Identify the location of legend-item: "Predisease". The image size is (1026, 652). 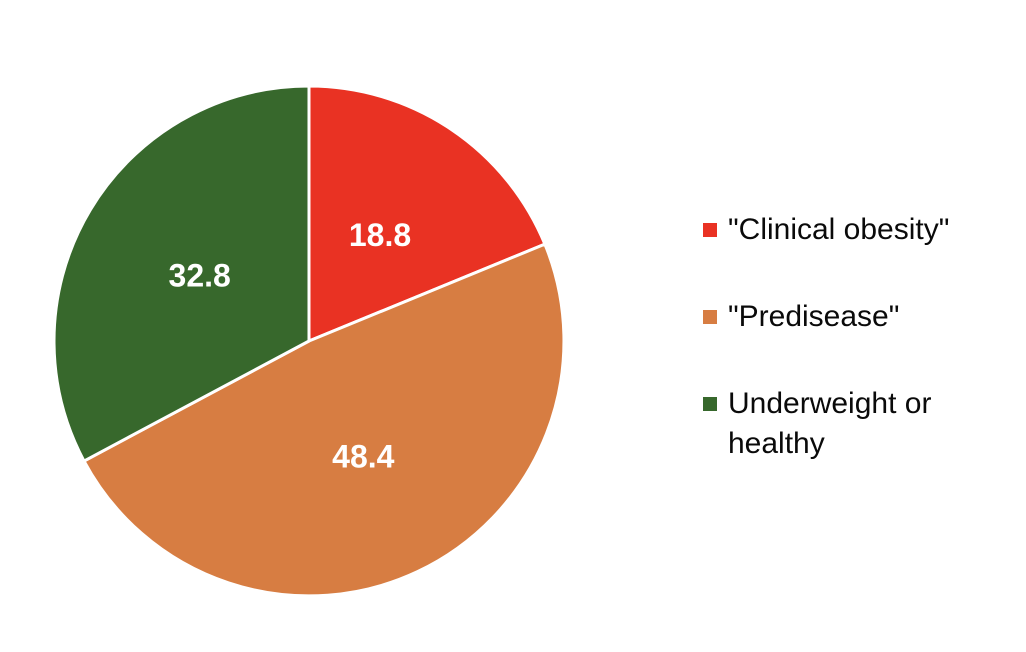
(838, 317).